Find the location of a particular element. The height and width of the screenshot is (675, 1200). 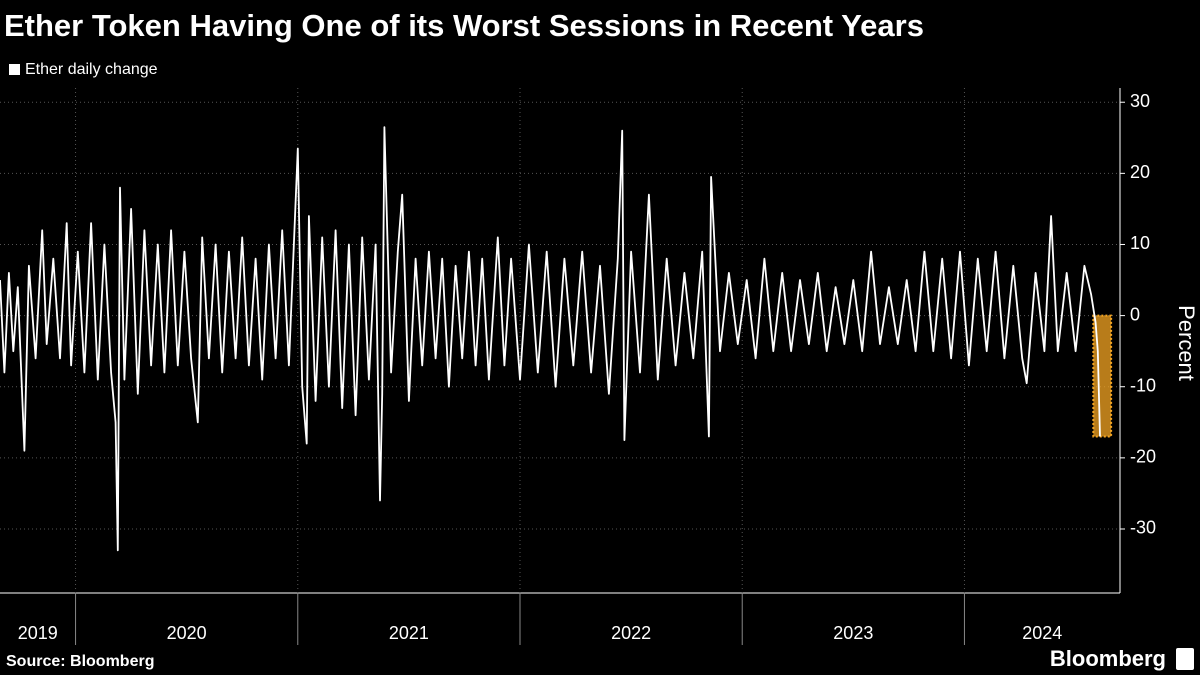

x-tick-label: 2024 is located at coordinates (1042, 633).